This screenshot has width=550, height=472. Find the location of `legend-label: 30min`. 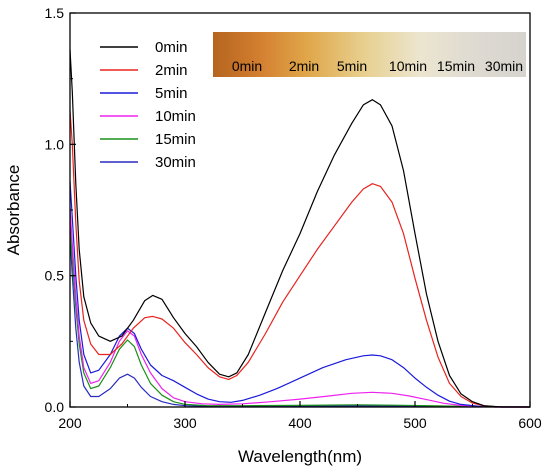

legend-label: 30min is located at coordinates (175, 162).